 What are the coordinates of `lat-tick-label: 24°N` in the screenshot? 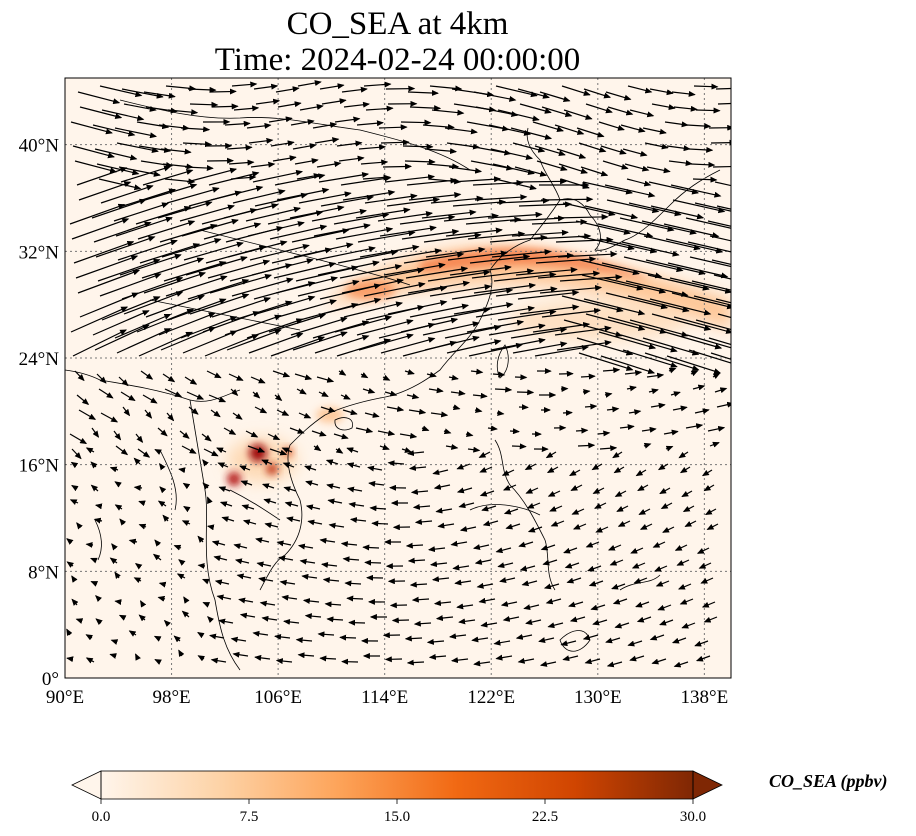 It's located at (39, 359).